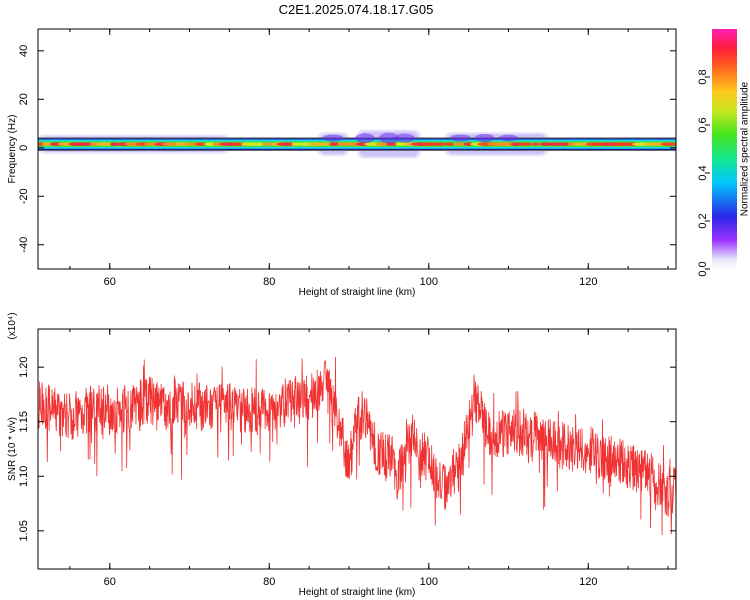 This screenshot has width=750, height=600. Describe the element at coordinates (12, 325) in the screenshot. I see `bottom-ylabel-multiplier: (x10⁴)` at that location.